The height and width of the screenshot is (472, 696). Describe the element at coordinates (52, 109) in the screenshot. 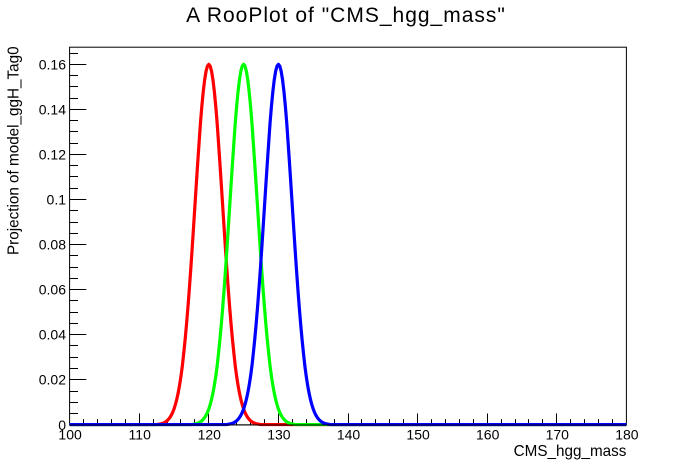

I see `svg-text: 0.14` at that location.